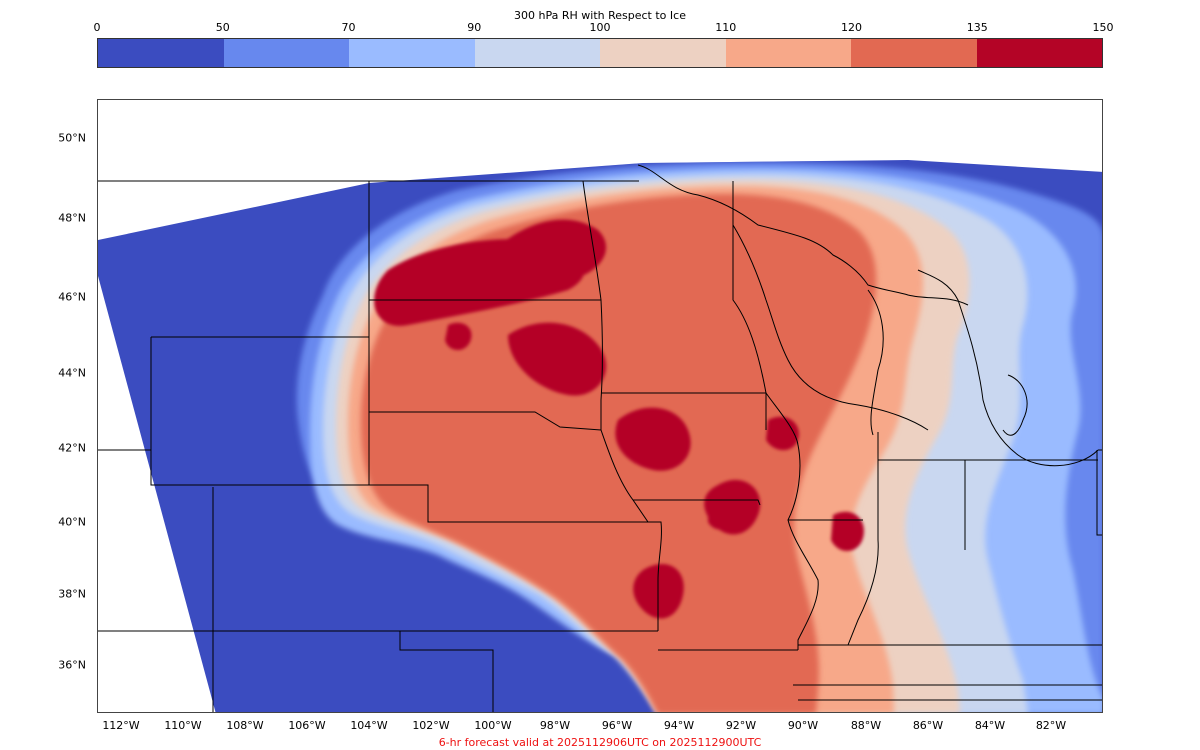 The image size is (1200, 750). Describe the element at coordinates (928, 725) in the screenshot. I see `longitude-label: 86°W` at that location.